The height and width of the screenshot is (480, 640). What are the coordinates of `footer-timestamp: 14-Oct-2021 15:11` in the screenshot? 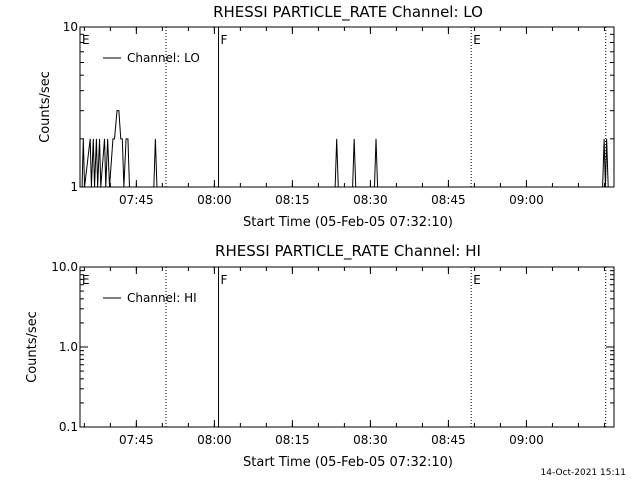 It's located at (583, 473).